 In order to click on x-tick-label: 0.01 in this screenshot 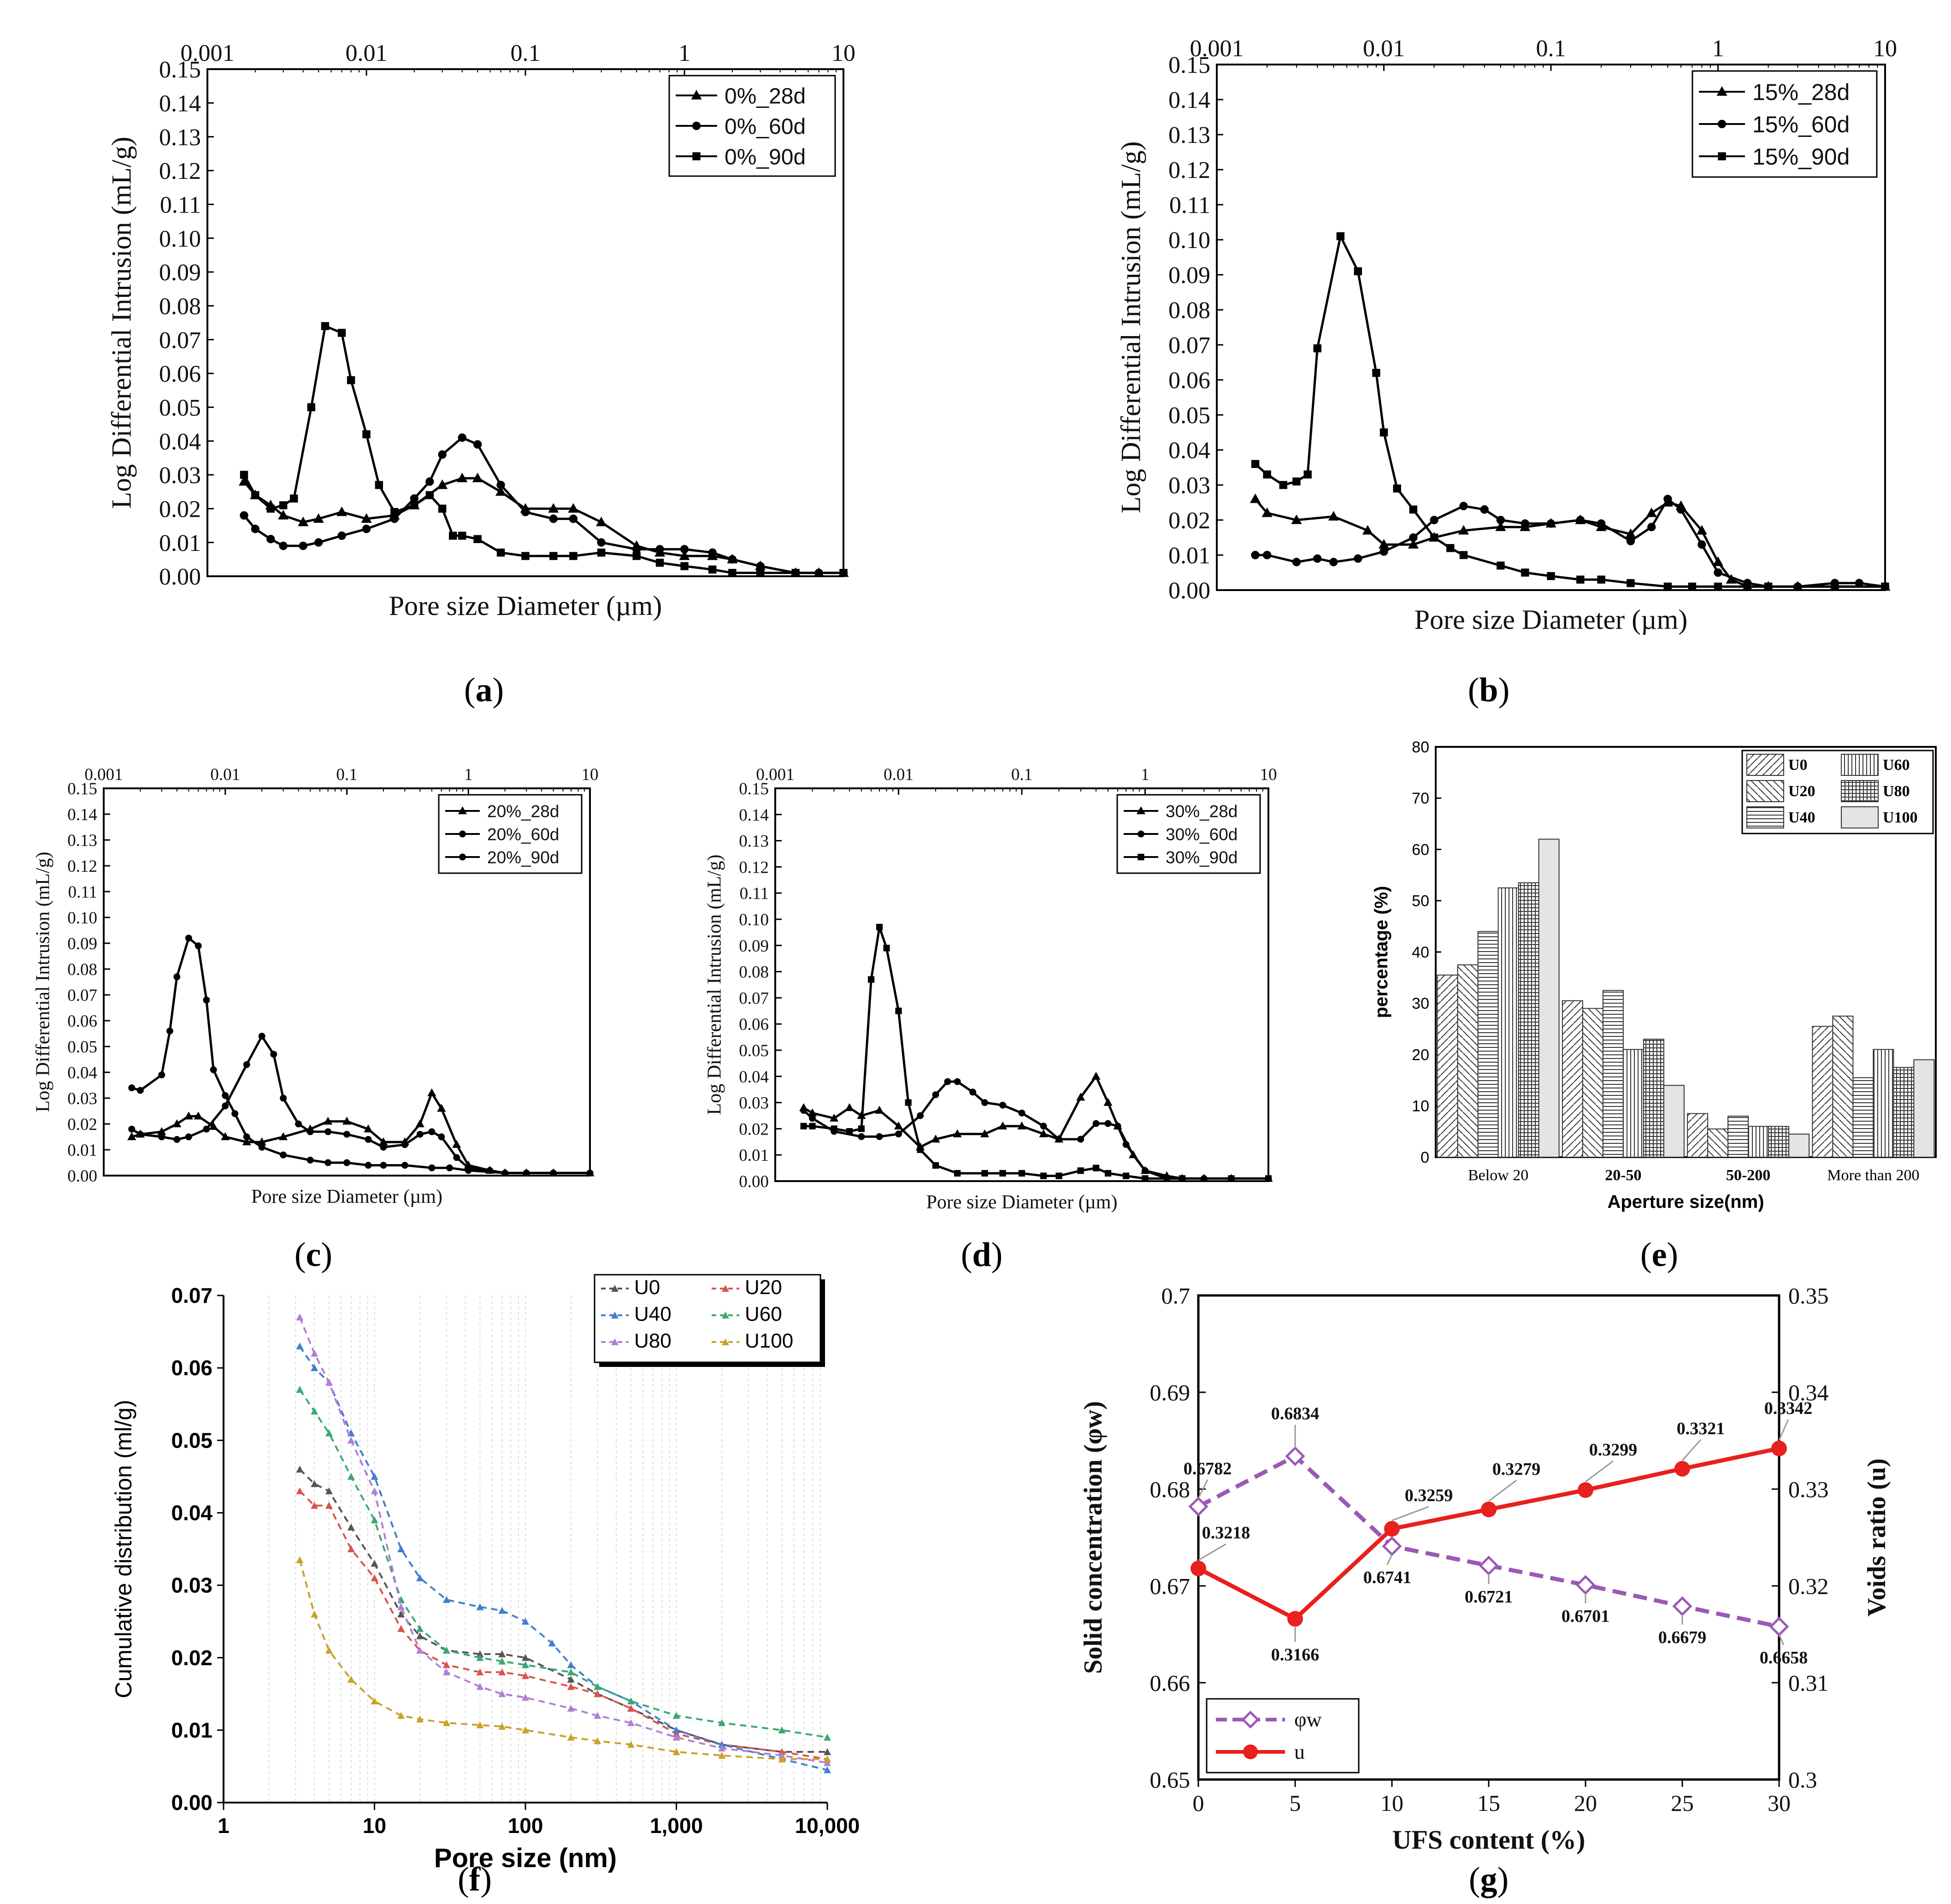, I will do `click(1384, 48)`.